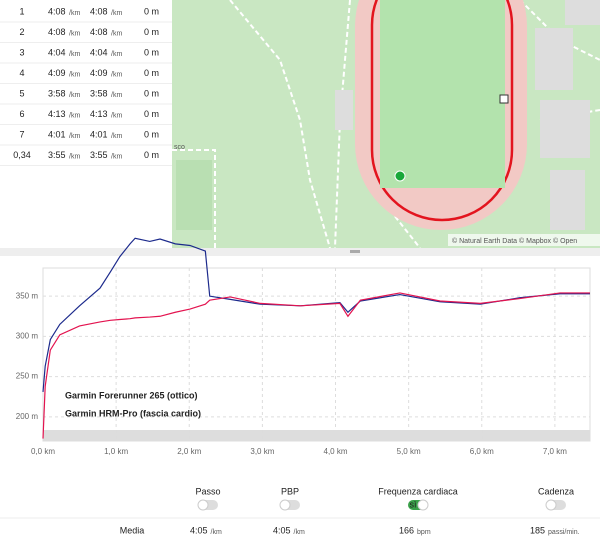 The width and height of the screenshot is (600, 544). I want to click on toggle-label: PBP, so click(290, 491).